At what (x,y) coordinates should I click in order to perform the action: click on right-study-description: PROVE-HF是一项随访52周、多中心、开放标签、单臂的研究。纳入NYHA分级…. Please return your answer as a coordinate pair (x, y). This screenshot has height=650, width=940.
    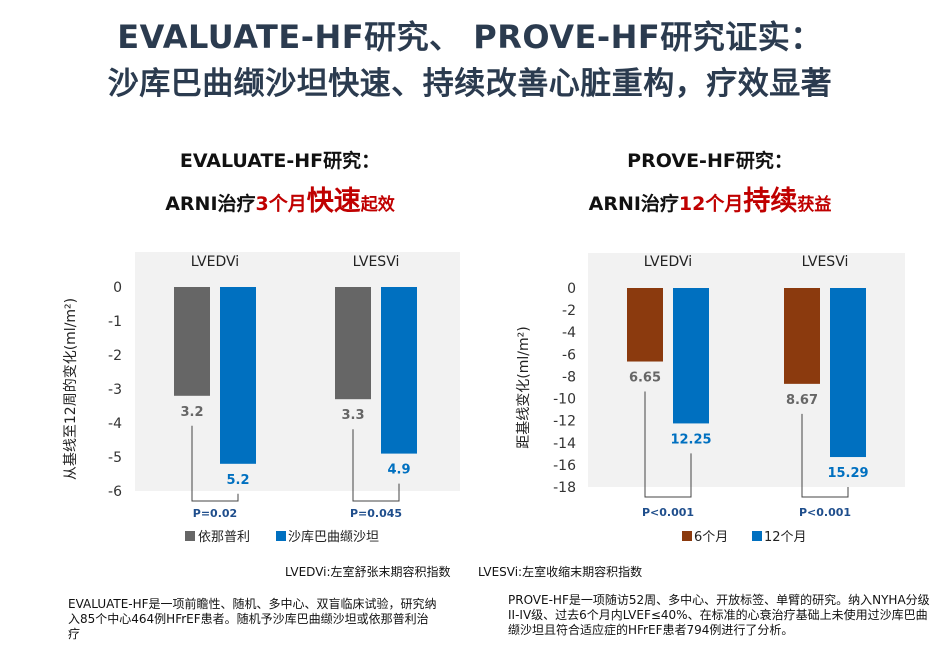
    Looking at the image, I should click on (719, 615).